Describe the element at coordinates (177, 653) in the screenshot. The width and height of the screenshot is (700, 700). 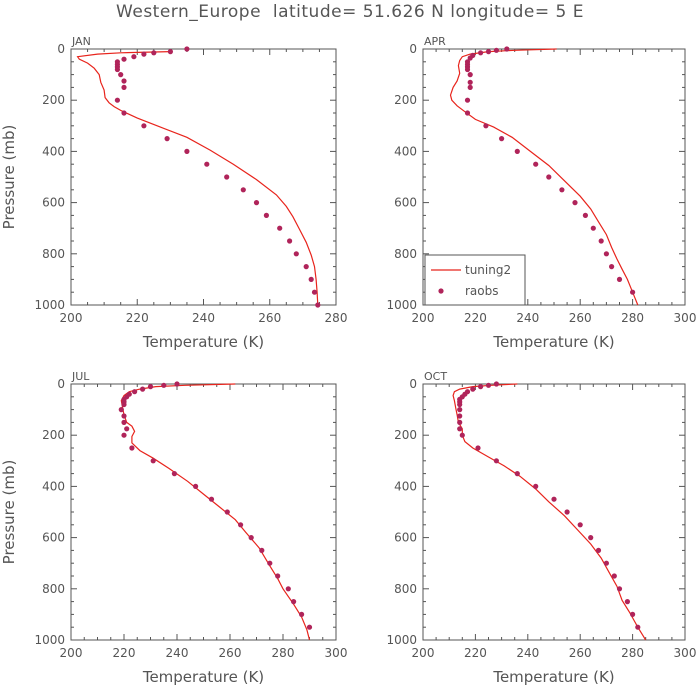
I see `x-tick-label: 240` at that location.